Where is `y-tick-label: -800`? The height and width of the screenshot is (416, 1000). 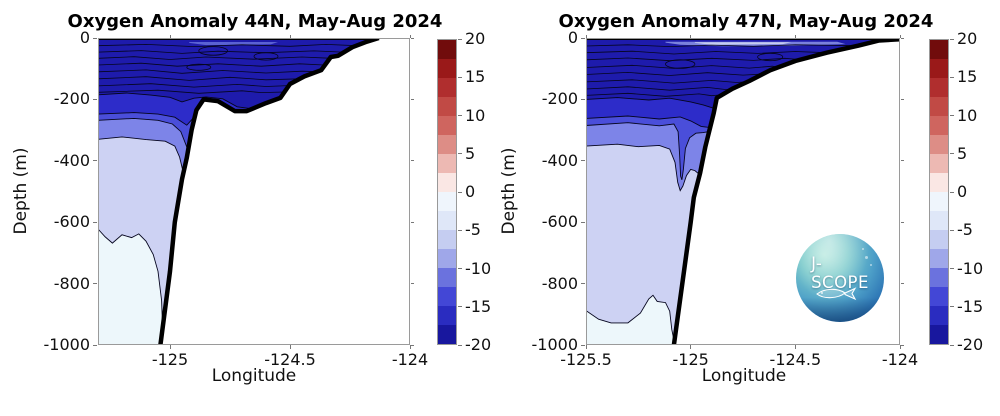
y-tick-label: -800 is located at coordinates (559, 283).